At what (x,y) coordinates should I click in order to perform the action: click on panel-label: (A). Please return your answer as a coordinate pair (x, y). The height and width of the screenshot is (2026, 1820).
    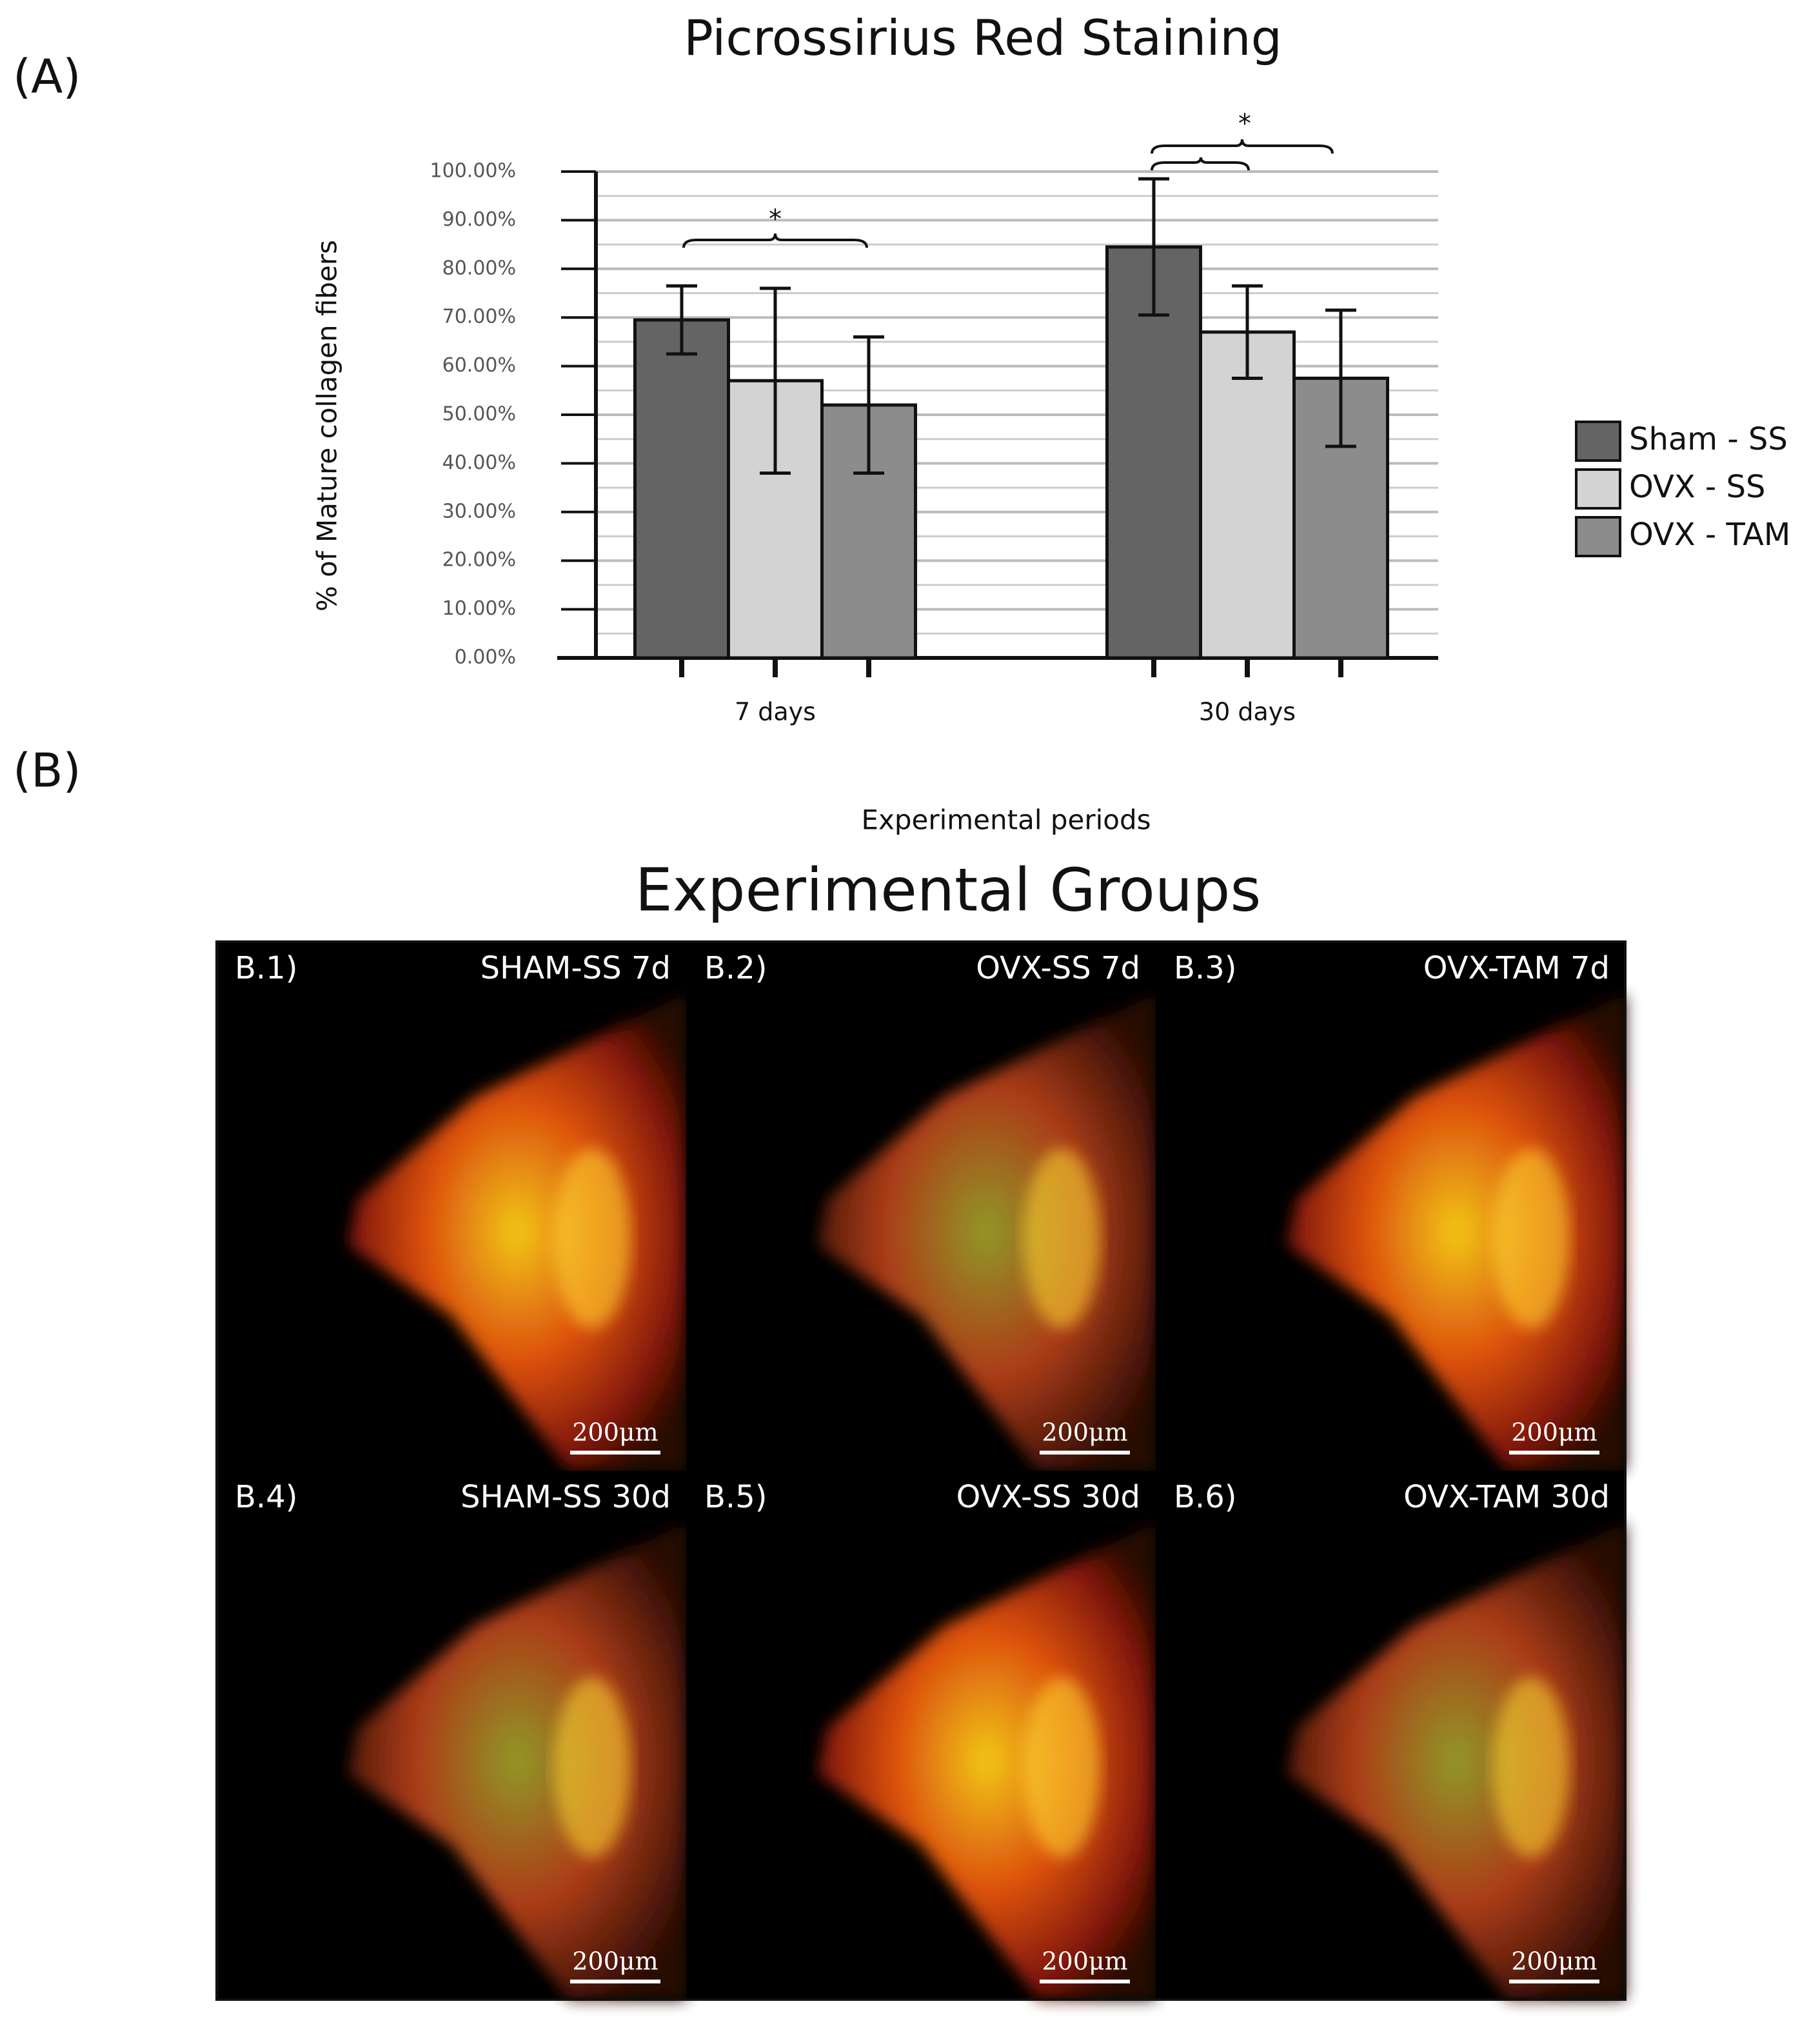
    Looking at the image, I should click on (47, 77).